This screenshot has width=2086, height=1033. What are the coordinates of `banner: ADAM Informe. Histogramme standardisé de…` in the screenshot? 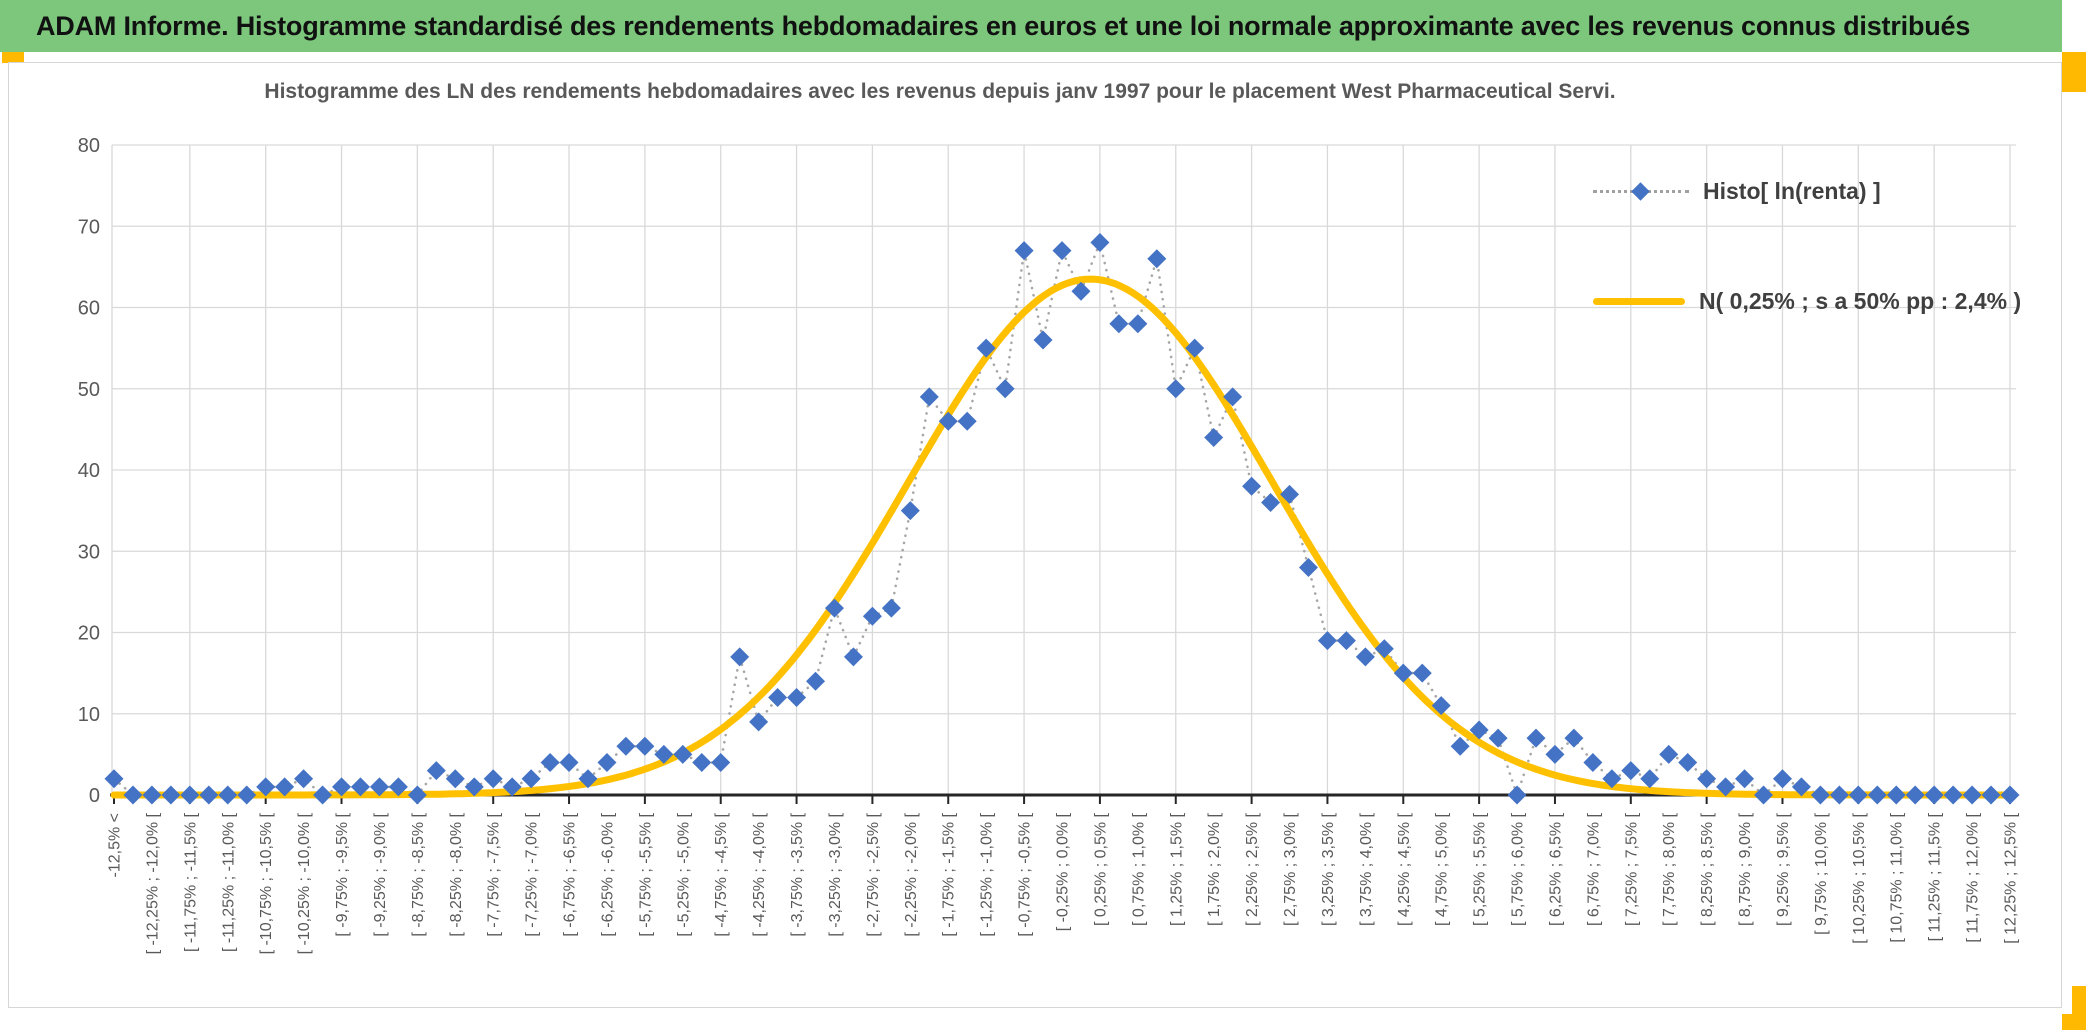 It's located at (1031, 26).